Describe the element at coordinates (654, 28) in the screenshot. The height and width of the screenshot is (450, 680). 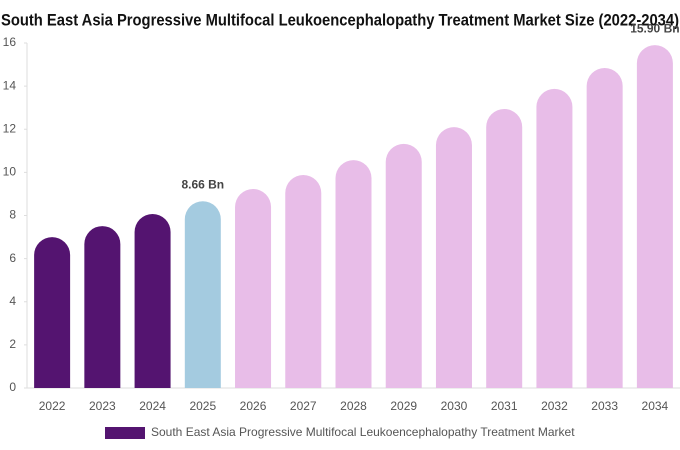
I see `value-label: 15.90 Bn` at that location.